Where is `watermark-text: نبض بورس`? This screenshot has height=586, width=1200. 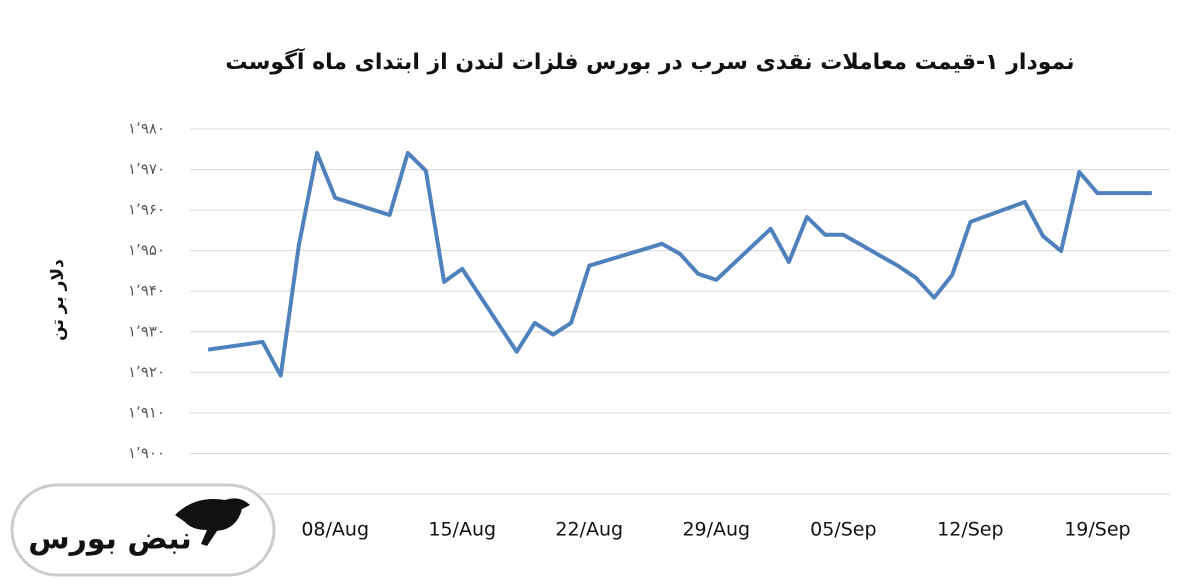
watermark-text: نبض بورس is located at coordinates (110, 539).